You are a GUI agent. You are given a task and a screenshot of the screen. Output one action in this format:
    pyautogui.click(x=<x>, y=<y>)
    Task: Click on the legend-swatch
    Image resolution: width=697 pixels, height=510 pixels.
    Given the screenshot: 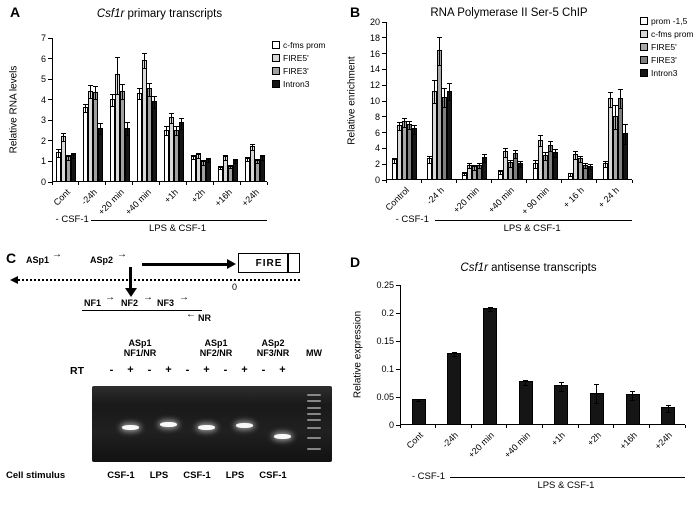 What is the action you would take?
    pyautogui.click(x=276, y=83)
    